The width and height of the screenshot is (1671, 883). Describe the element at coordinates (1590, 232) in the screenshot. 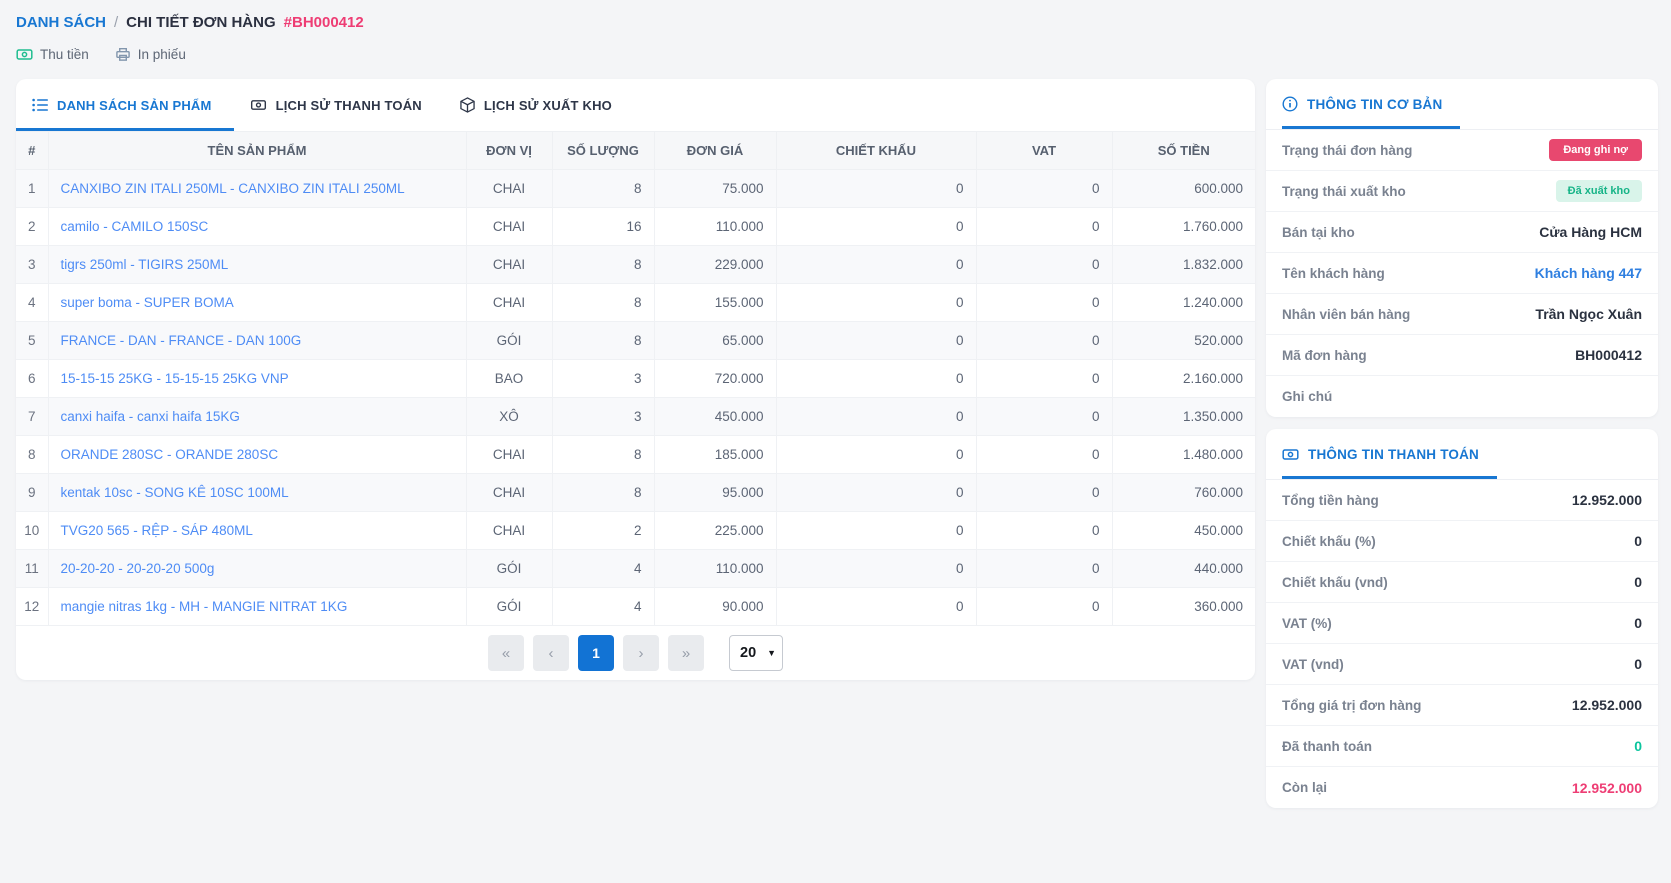

I see `panel-value: Cửa Hàng HCM` at that location.